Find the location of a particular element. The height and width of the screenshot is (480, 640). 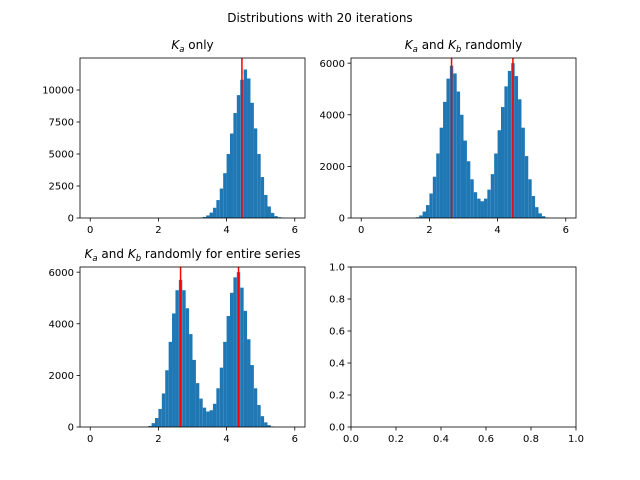

y-tick-label: 2500 is located at coordinates (61, 187).